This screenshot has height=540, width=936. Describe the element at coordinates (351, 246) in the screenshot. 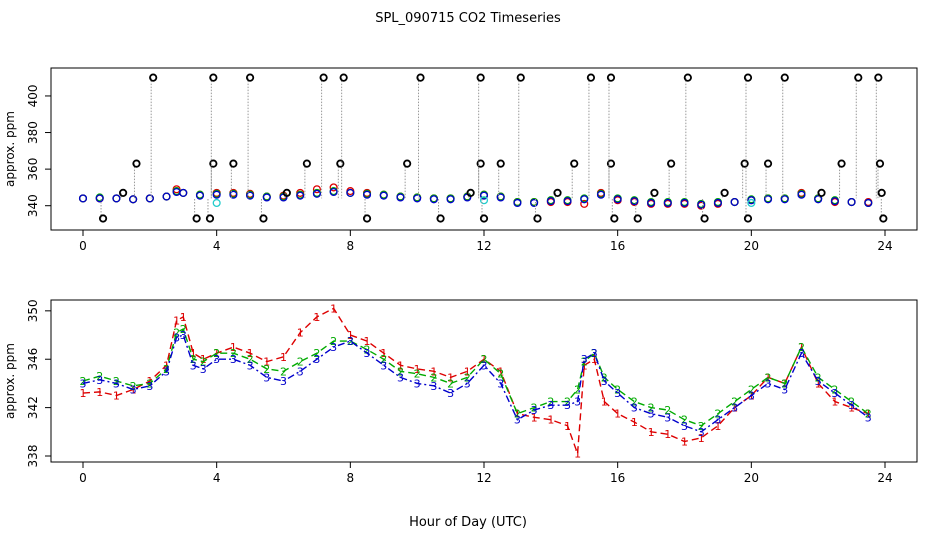

I see `x-tick-label: 8` at that location.